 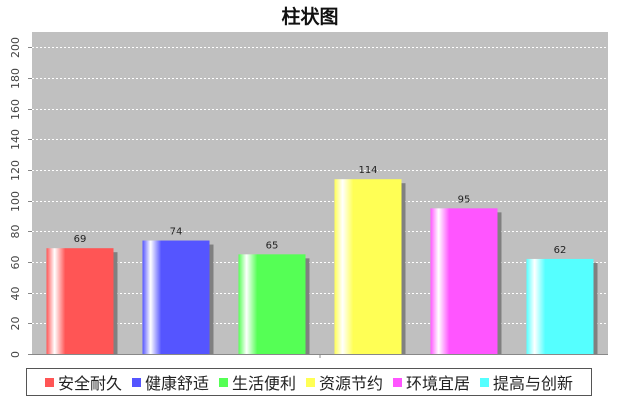 What do you see at coordinates (560, 250) in the screenshot?
I see `bar-value-label: 62` at bounding box center [560, 250].